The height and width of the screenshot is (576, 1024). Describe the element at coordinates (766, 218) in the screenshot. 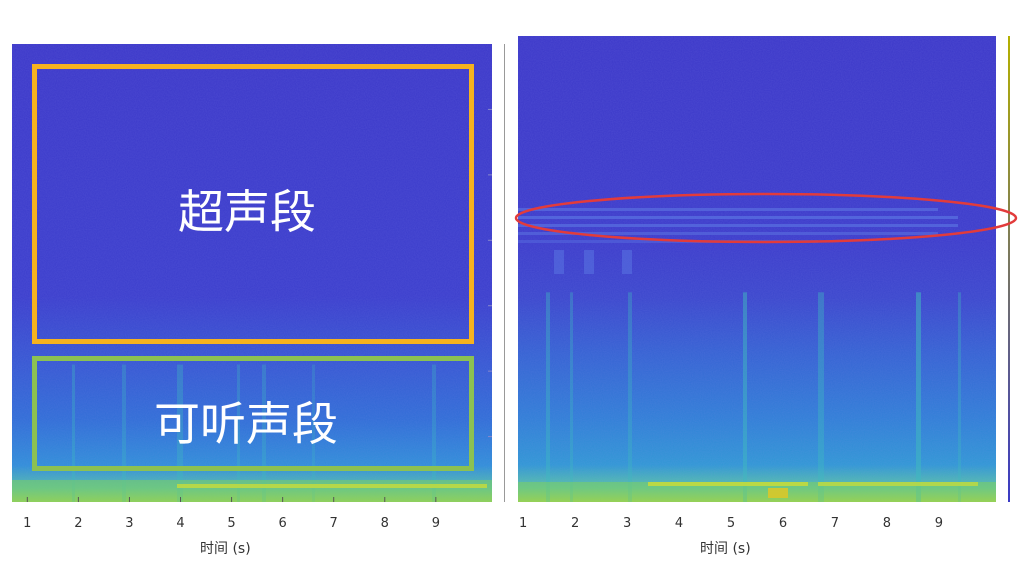

I see `harmonic-highlight-ellipse` at that location.